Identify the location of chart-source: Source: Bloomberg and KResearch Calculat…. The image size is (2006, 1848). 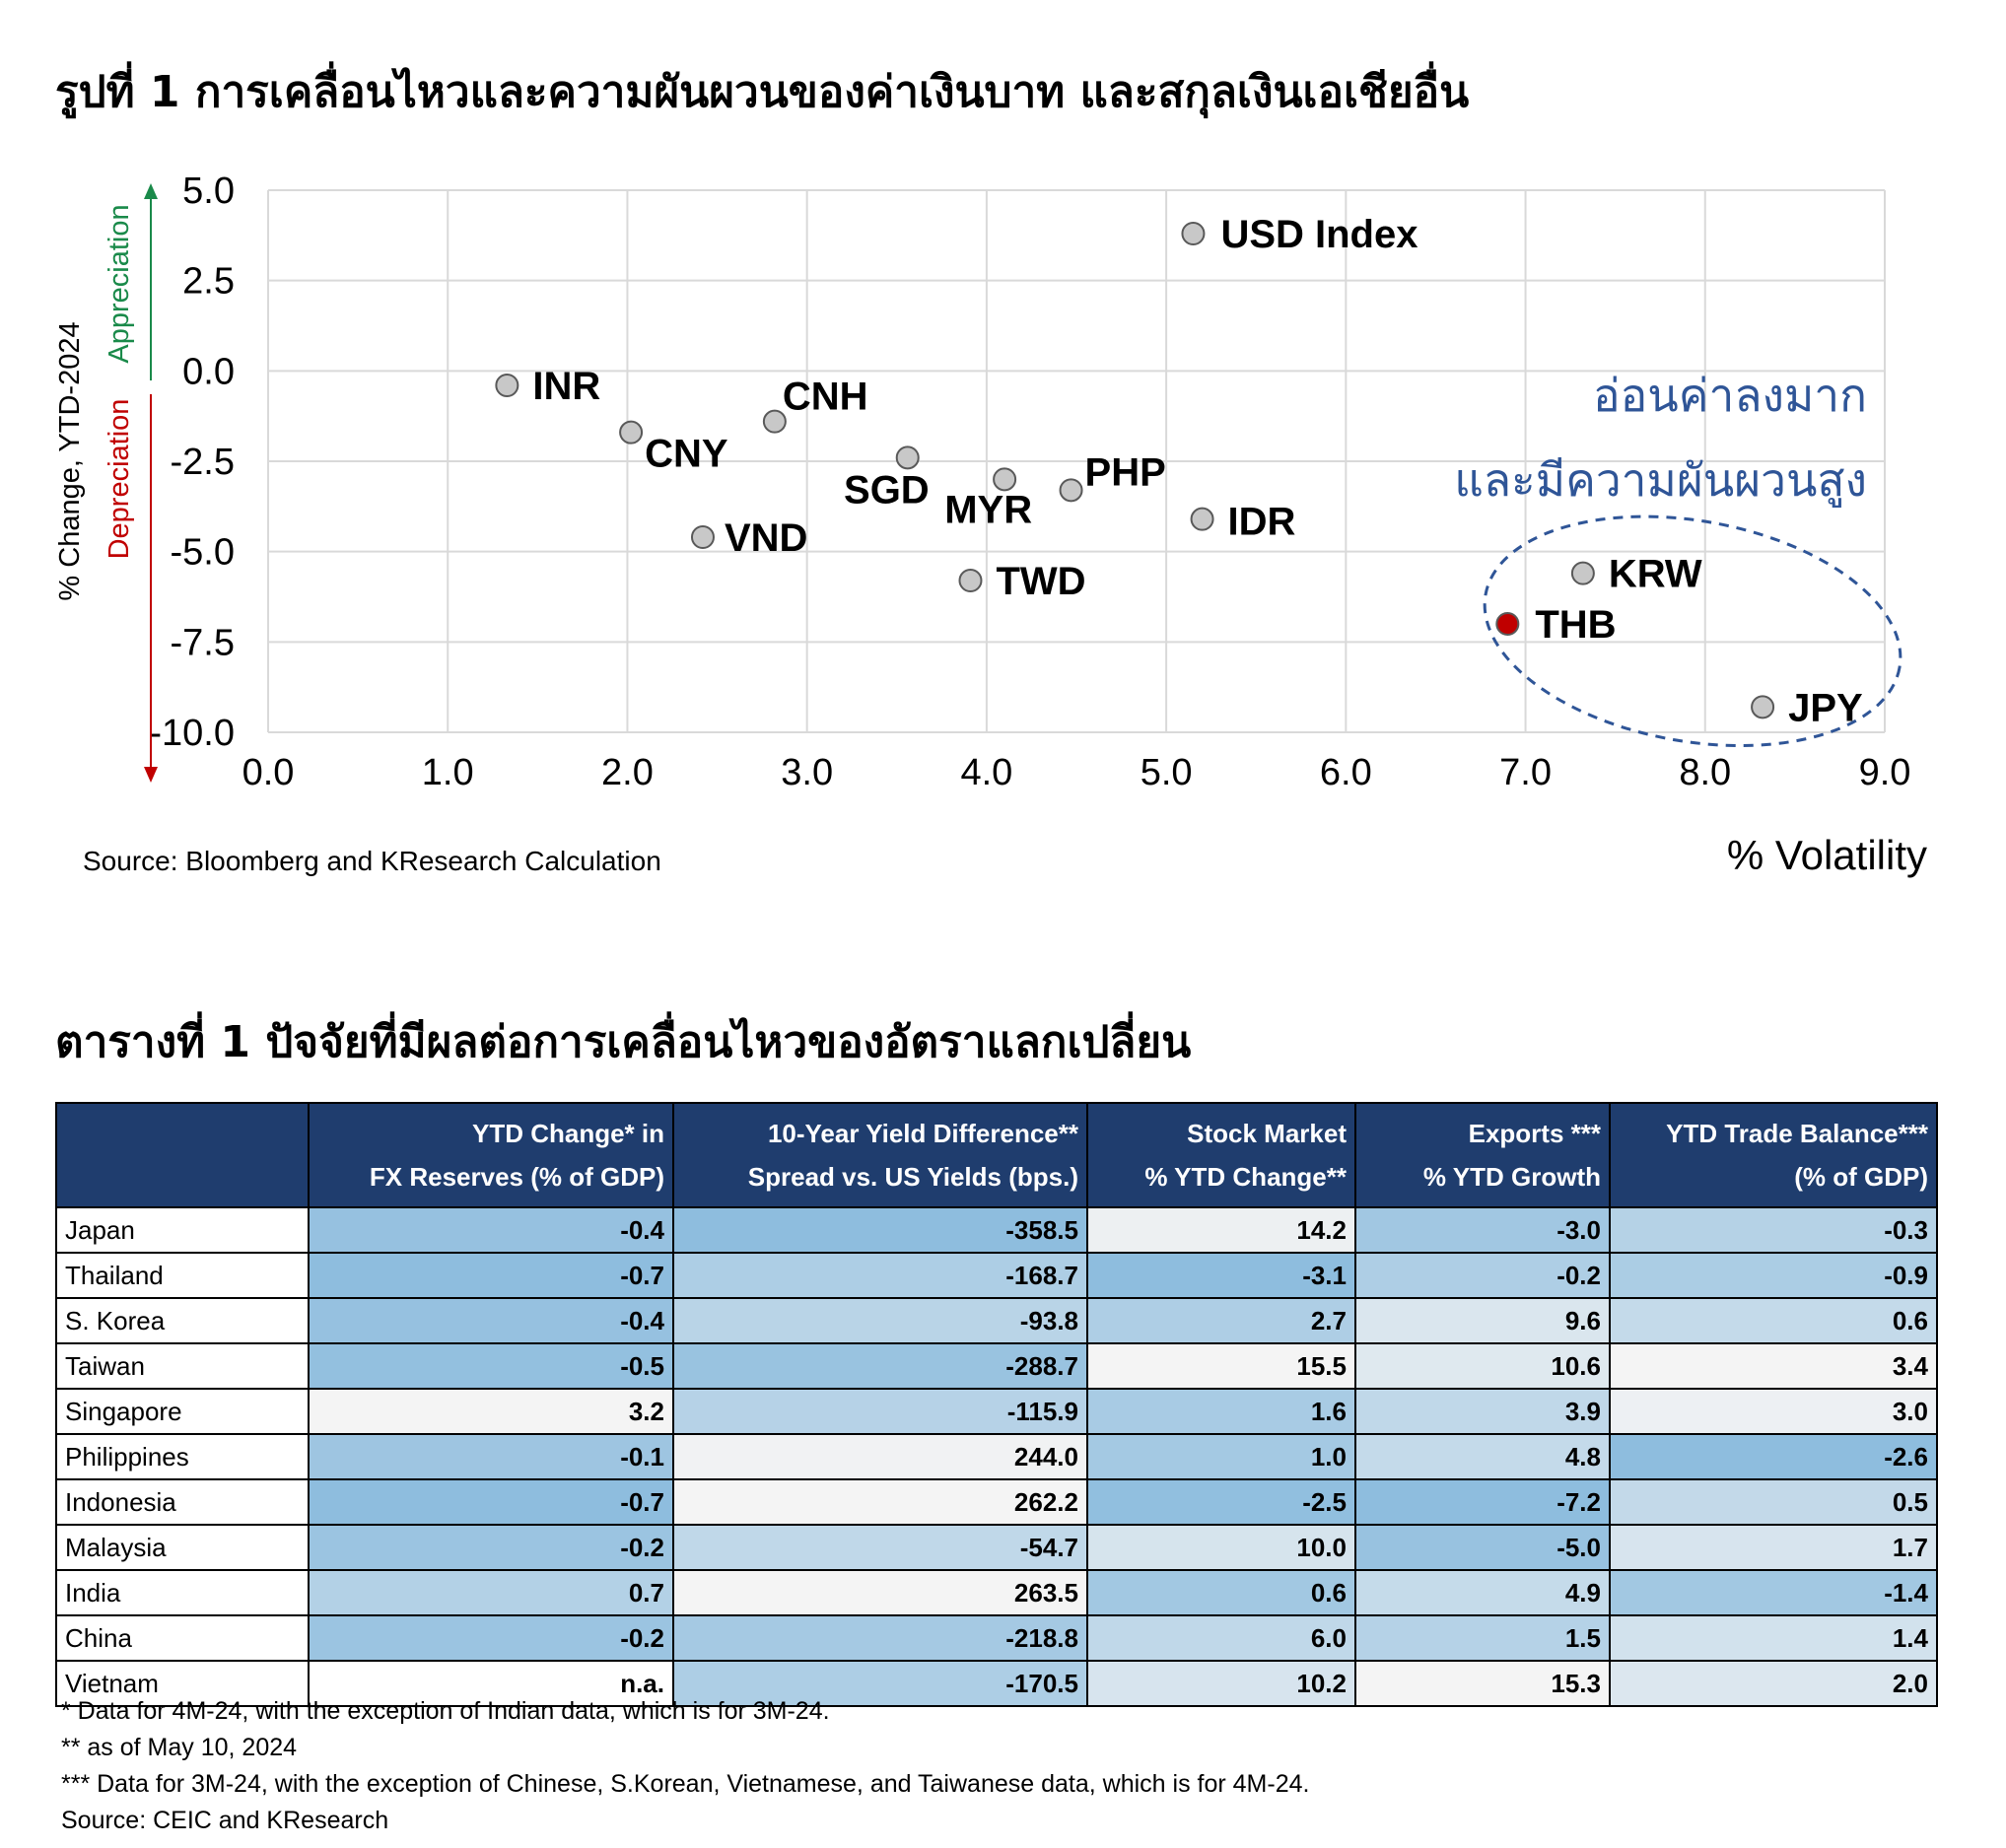
(372, 861).